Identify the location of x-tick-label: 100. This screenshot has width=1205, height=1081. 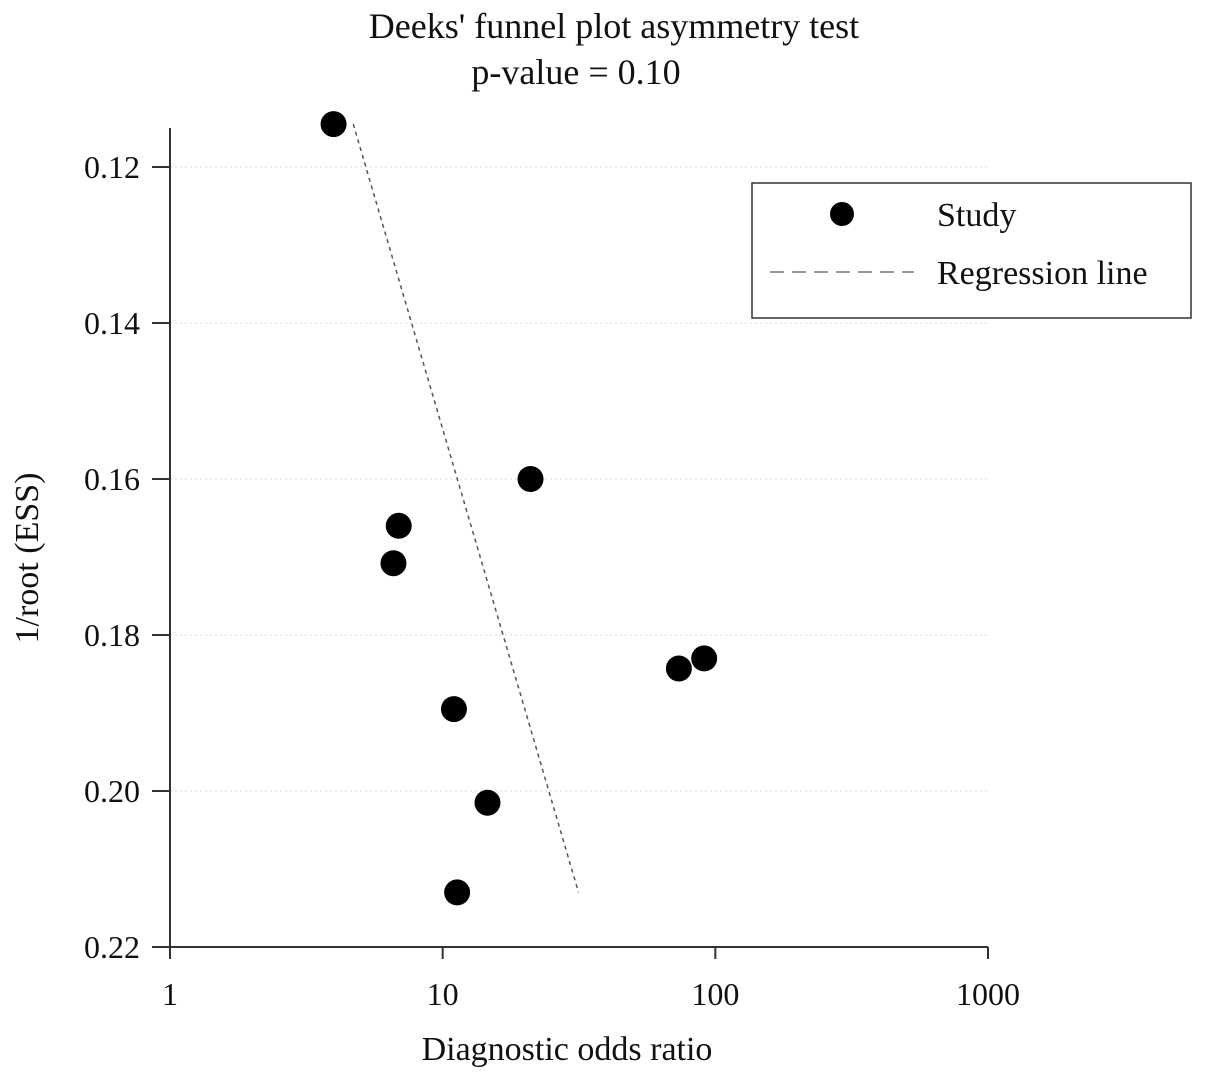
(715, 994).